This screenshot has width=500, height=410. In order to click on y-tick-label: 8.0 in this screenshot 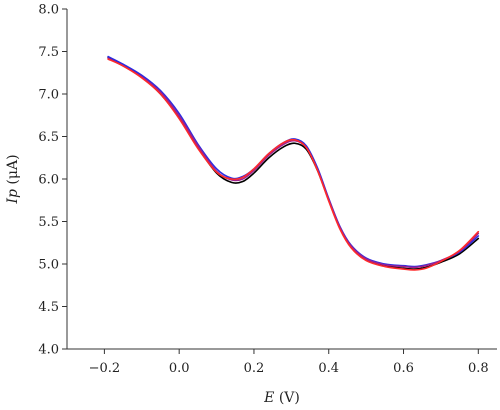, I will do `click(48, 10)`.